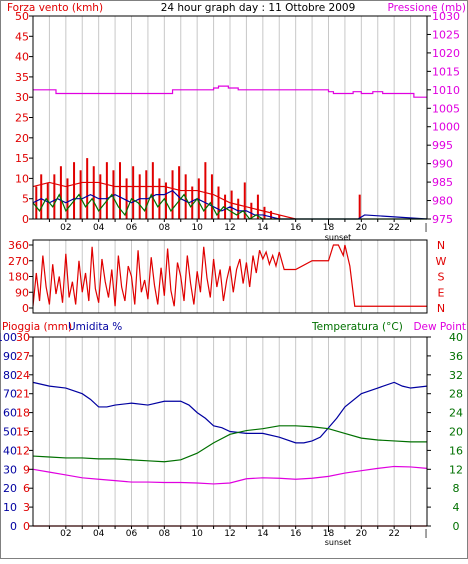 This screenshot has width=468, height=564. I want to click on wind-direction-line, so click(229, 275).